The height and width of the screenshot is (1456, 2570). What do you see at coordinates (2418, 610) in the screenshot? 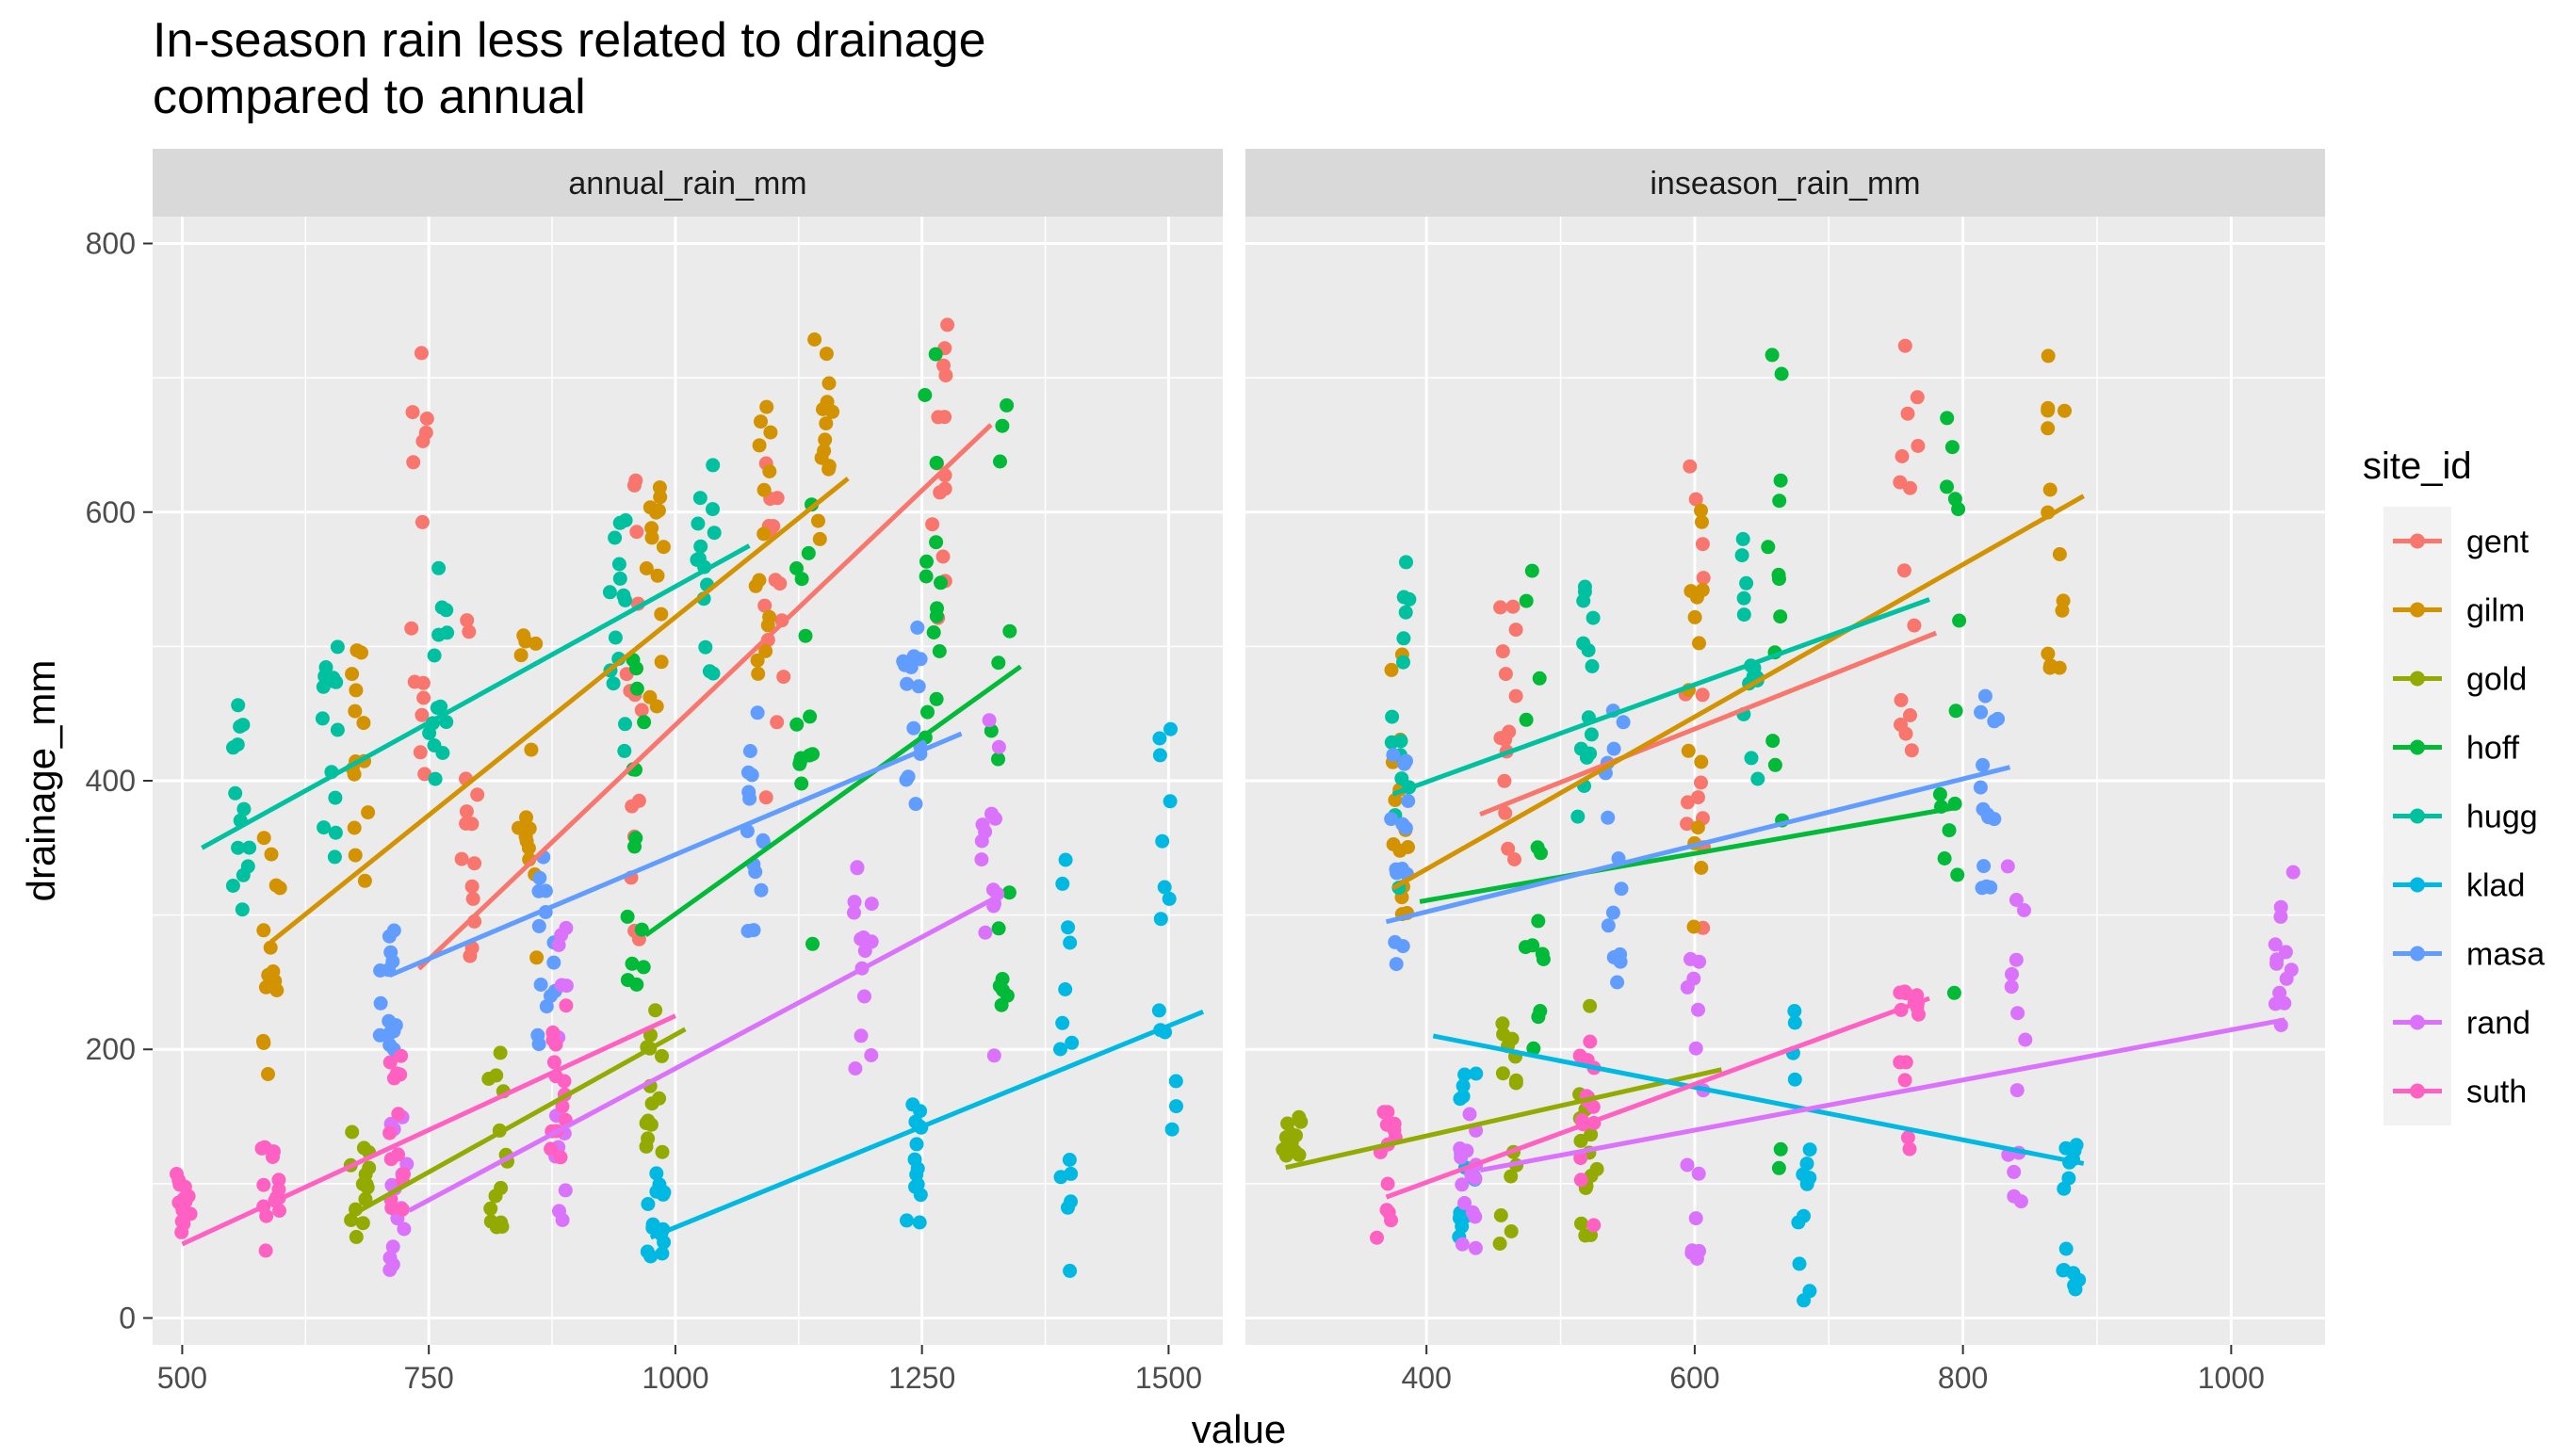
I see `legend-key-point` at bounding box center [2418, 610].